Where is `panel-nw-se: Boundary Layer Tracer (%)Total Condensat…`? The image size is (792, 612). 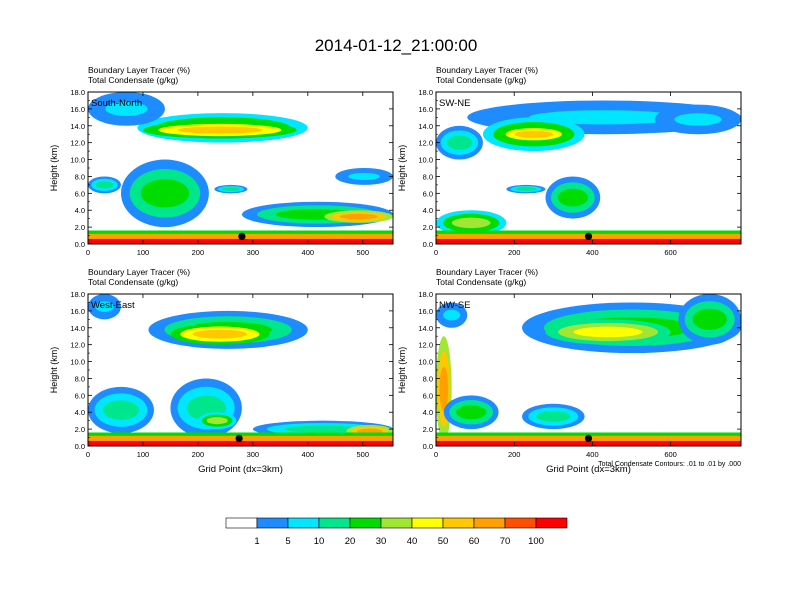
panel-nw-se: Boundary Layer Tracer (%)Total Condensat… is located at coordinates (569, 371).